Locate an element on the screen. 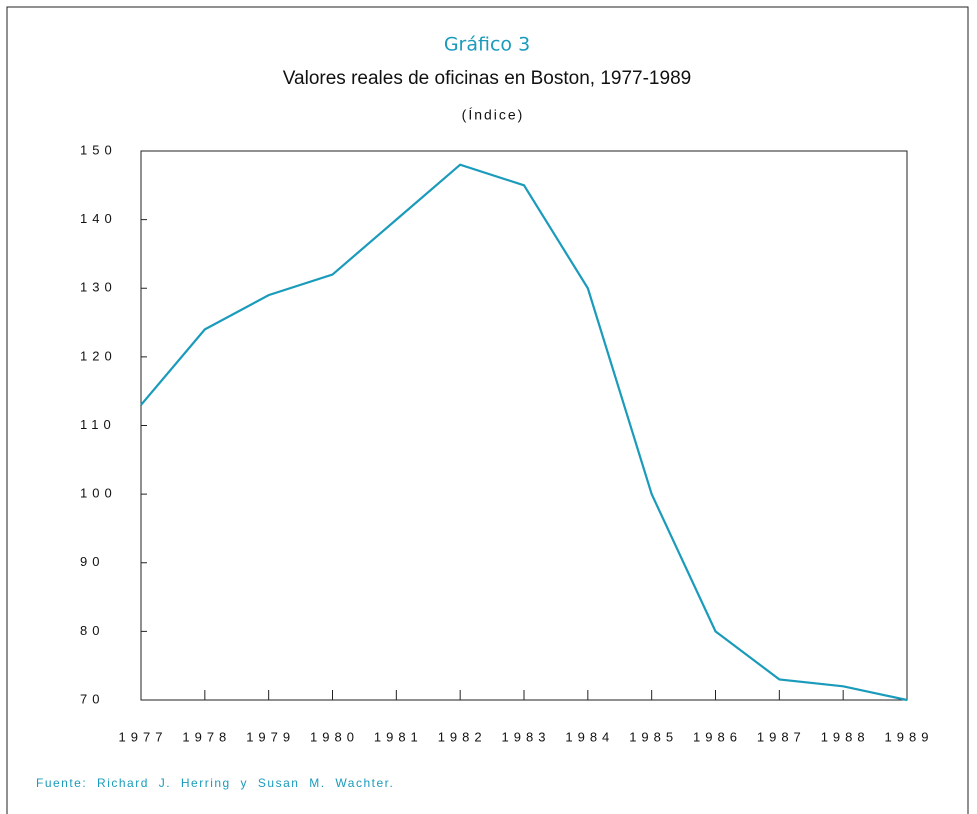  chart-label: Gráfico 3 is located at coordinates (487, 45).